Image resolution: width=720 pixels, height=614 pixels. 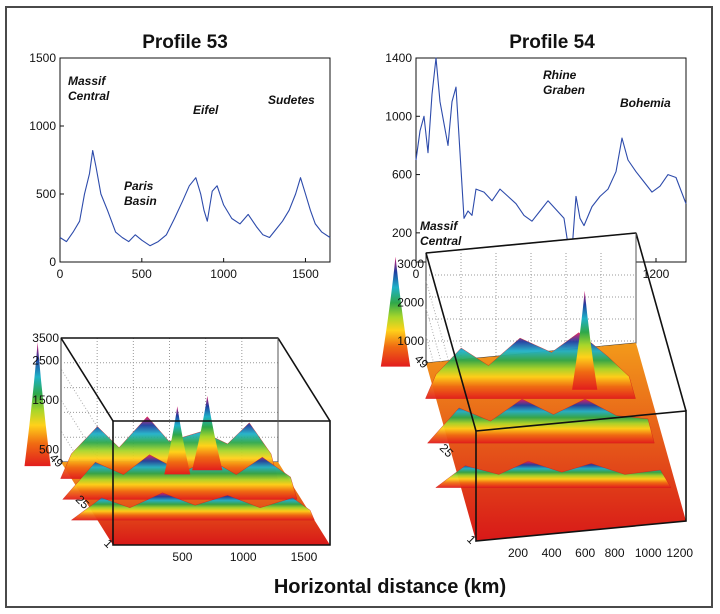 What do you see at coordinates (518, 553) in the screenshot?
I see `s54-xtick-label-0: 200` at bounding box center [518, 553].